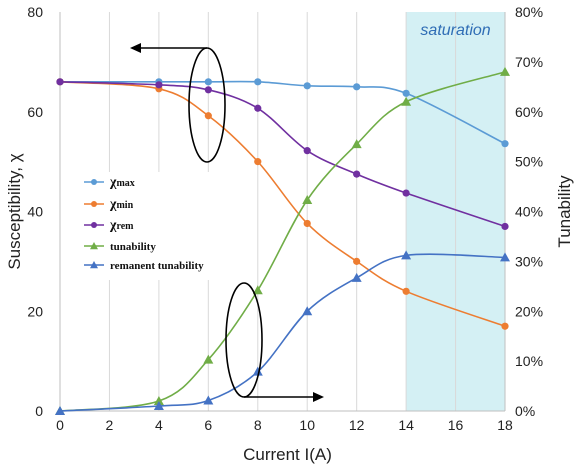 The width and height of the screenshot is (584, 465). What do you see at coordinates (505, 425) in the screenshot?
I see `x-tick-label: 18` at bounding box center [505, 425].